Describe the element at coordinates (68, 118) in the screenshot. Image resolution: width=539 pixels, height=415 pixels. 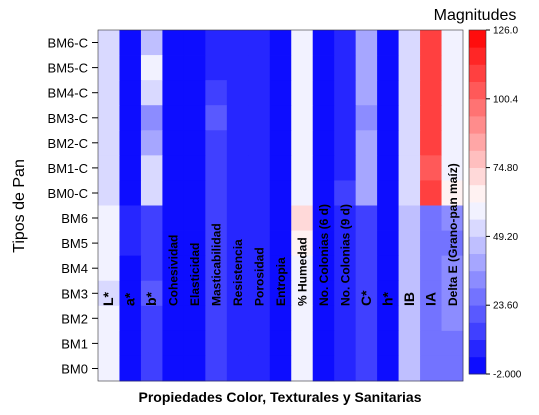
I see `row-label: BM3-C` at that location.